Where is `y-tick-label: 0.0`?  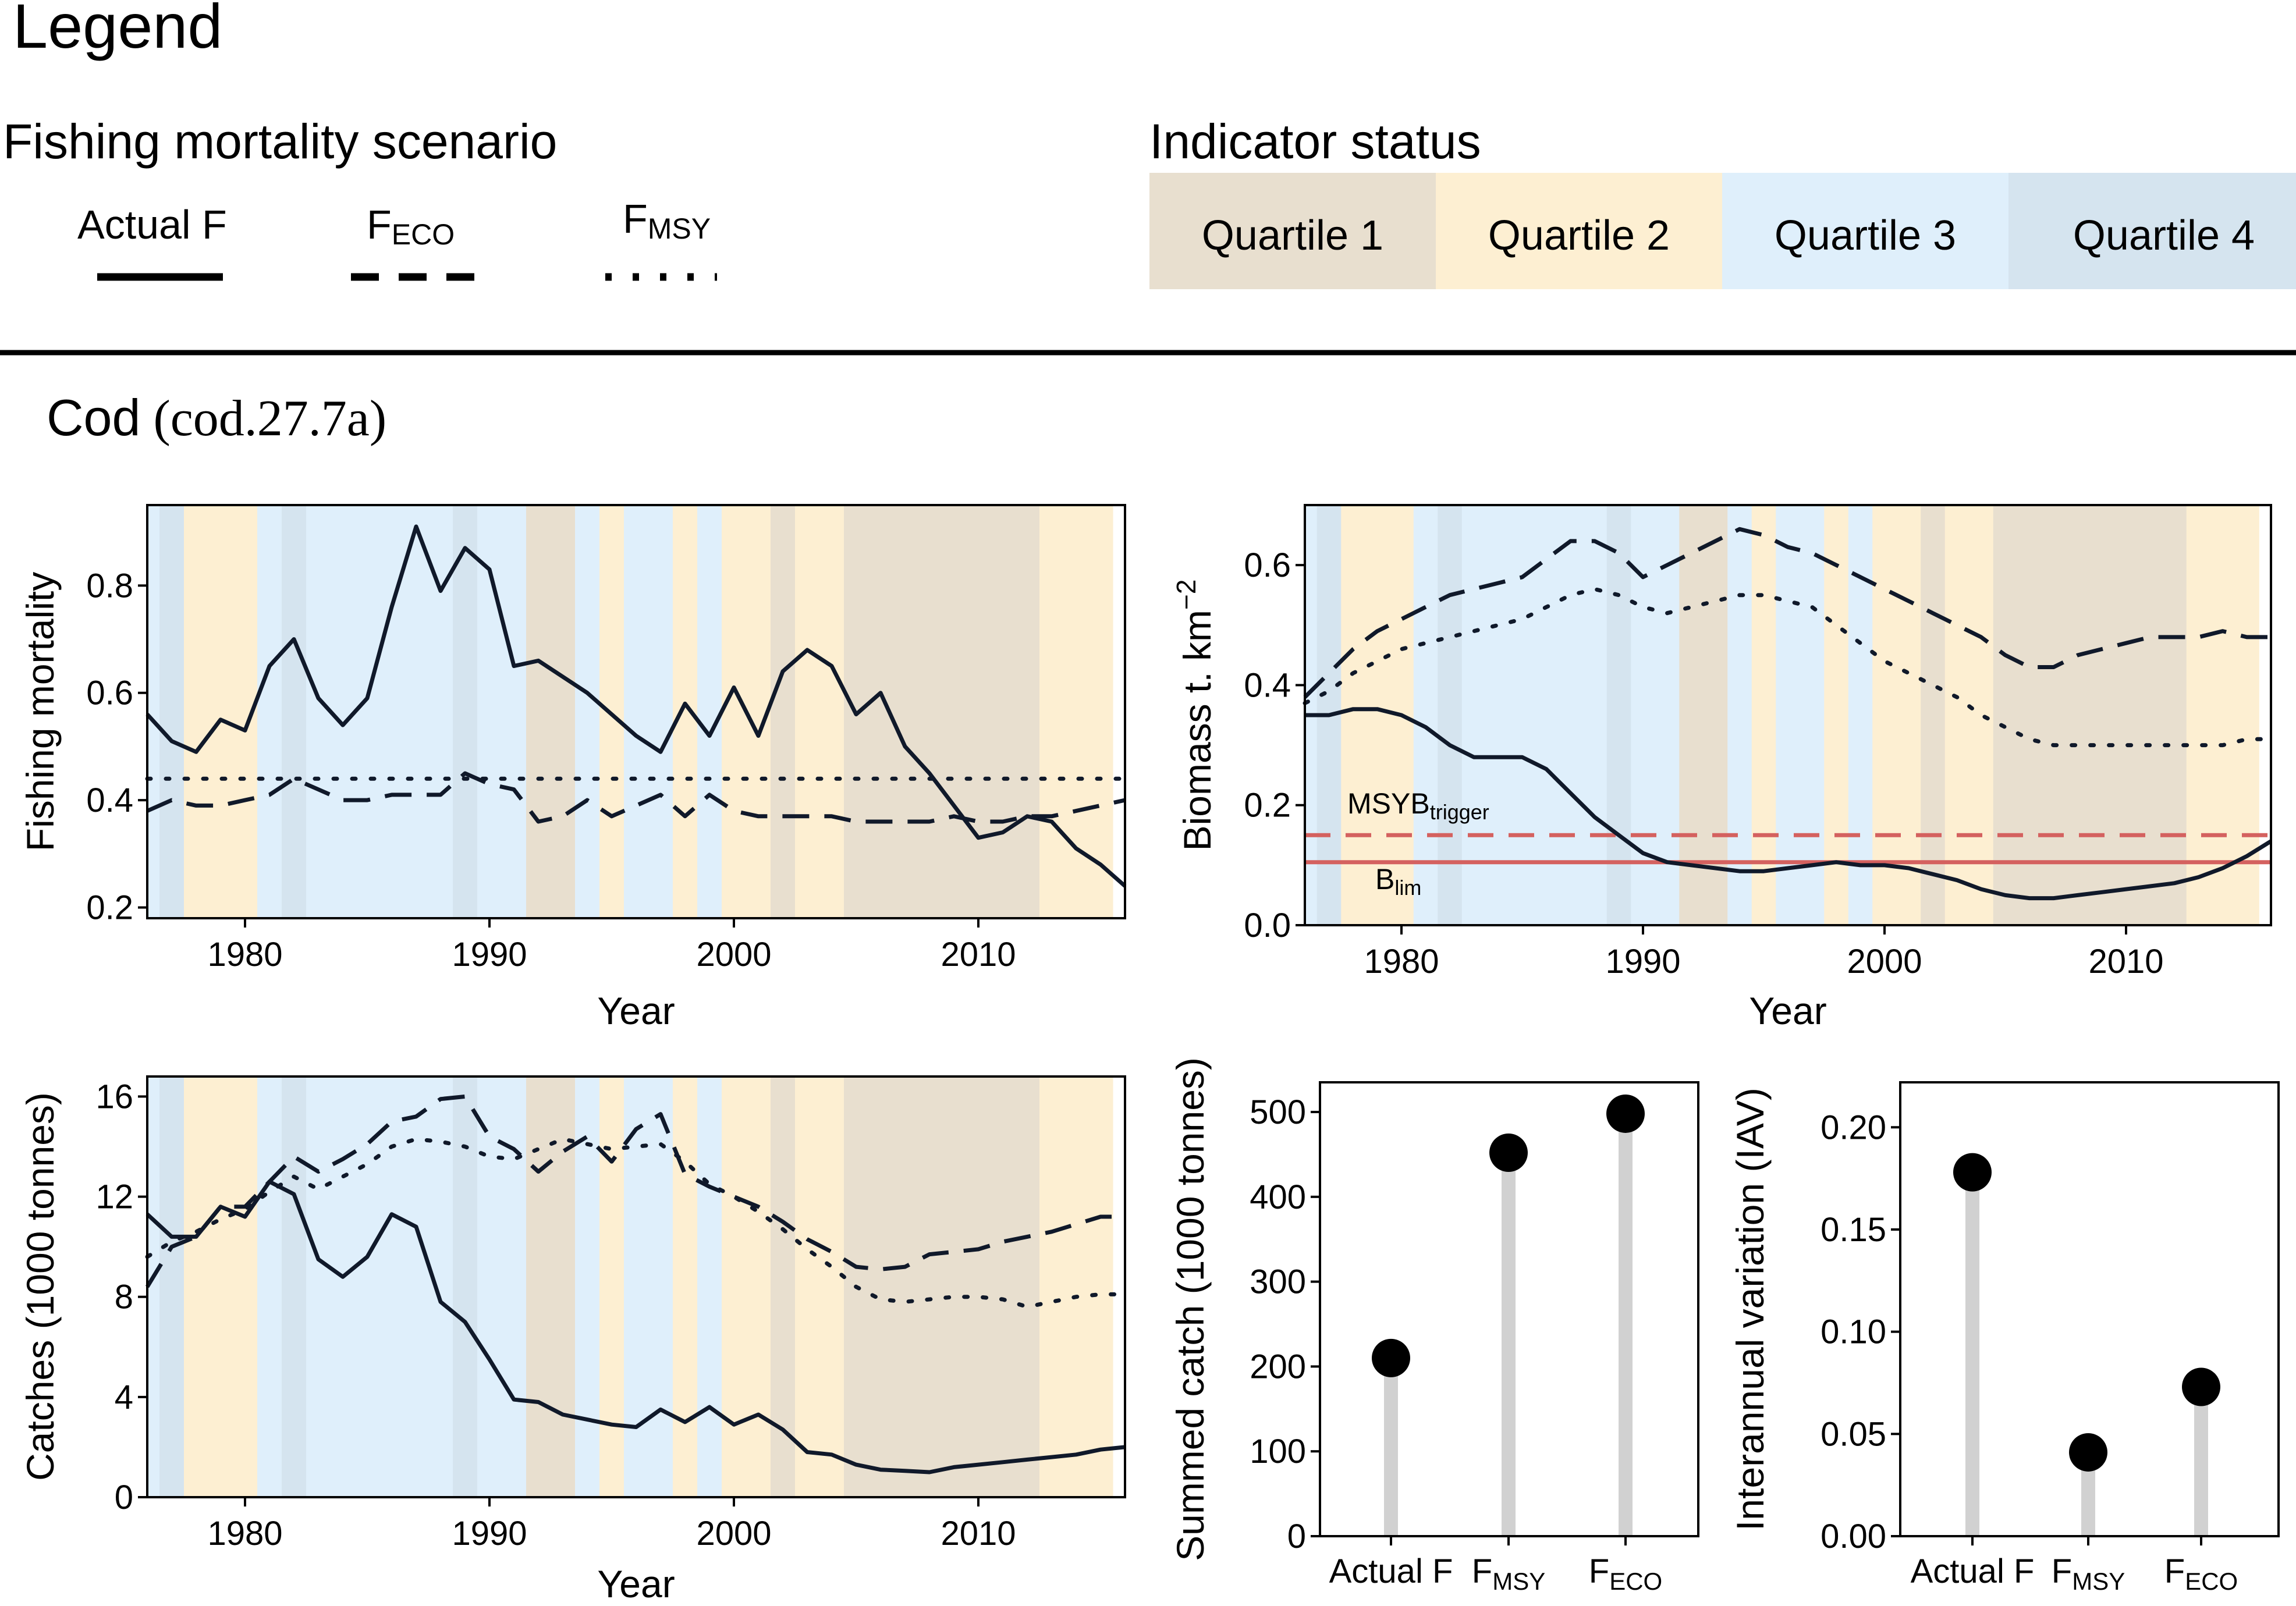
y-tick-label: 0.0 is located at coordinates (1267, 925).